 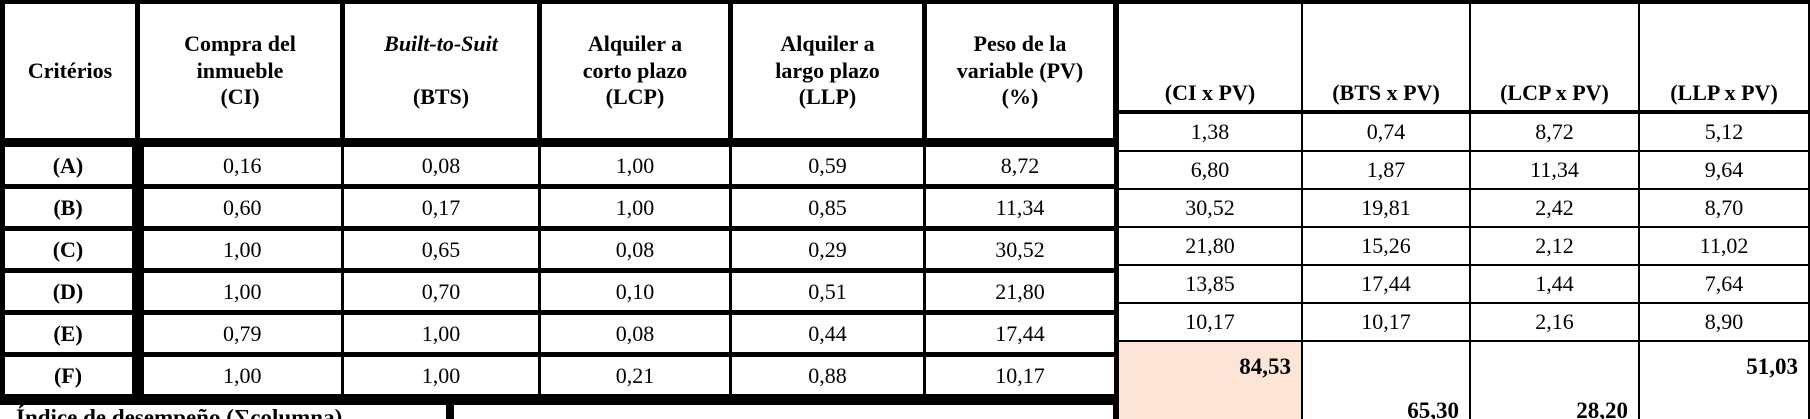 What do you see at coordinates (1209, 322) in the screenshot?
I see `cell-ci-pv: 10,17` at bounding box center [1209, 322].